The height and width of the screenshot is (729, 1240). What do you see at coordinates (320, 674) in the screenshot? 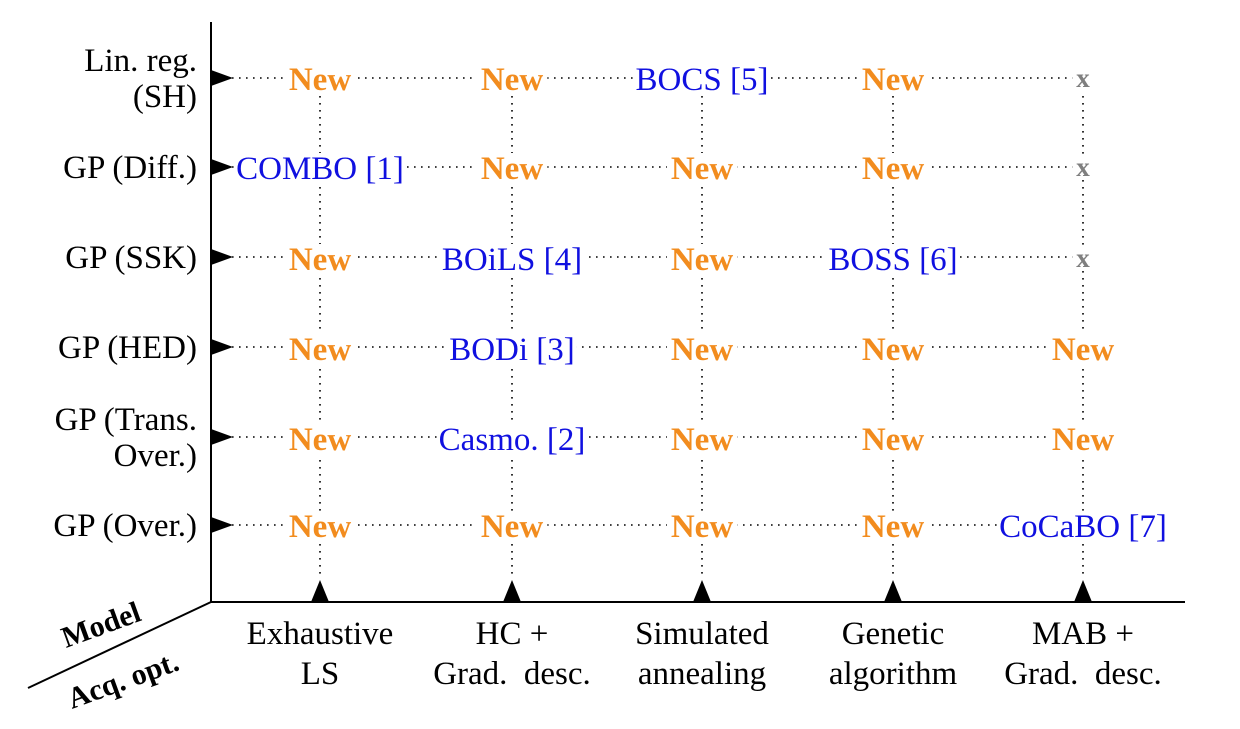
I see `column-label: LS` at bounding box center [320, 674].